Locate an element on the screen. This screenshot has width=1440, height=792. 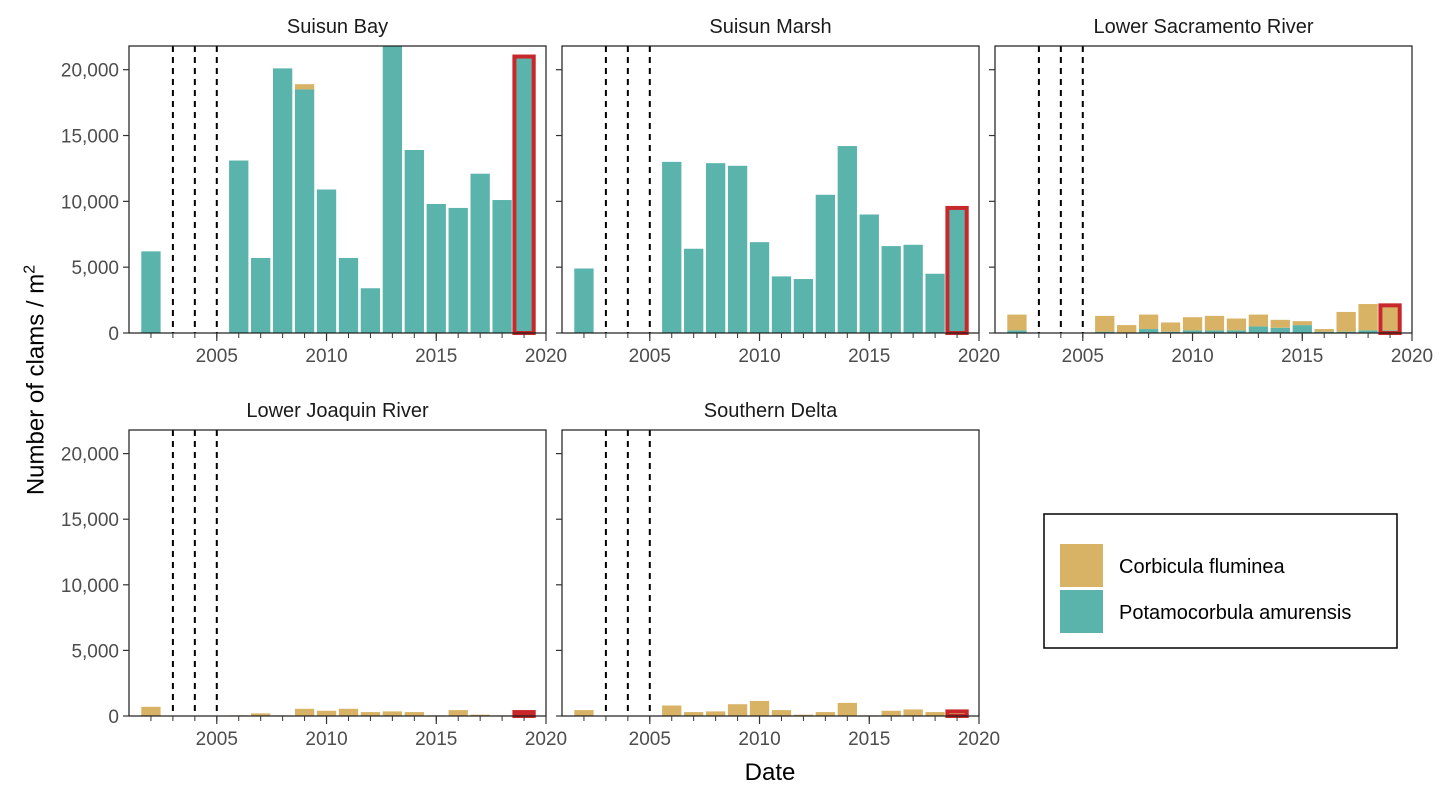
panel-title: Southern Delta is located at coordinates (771, 411).